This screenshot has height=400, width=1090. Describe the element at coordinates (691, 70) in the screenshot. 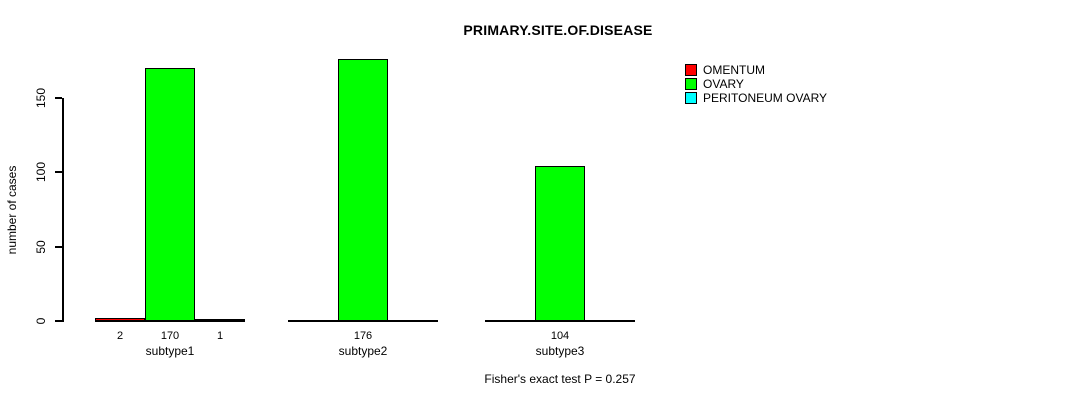

I see `legend-swatch-omentum` at that location.